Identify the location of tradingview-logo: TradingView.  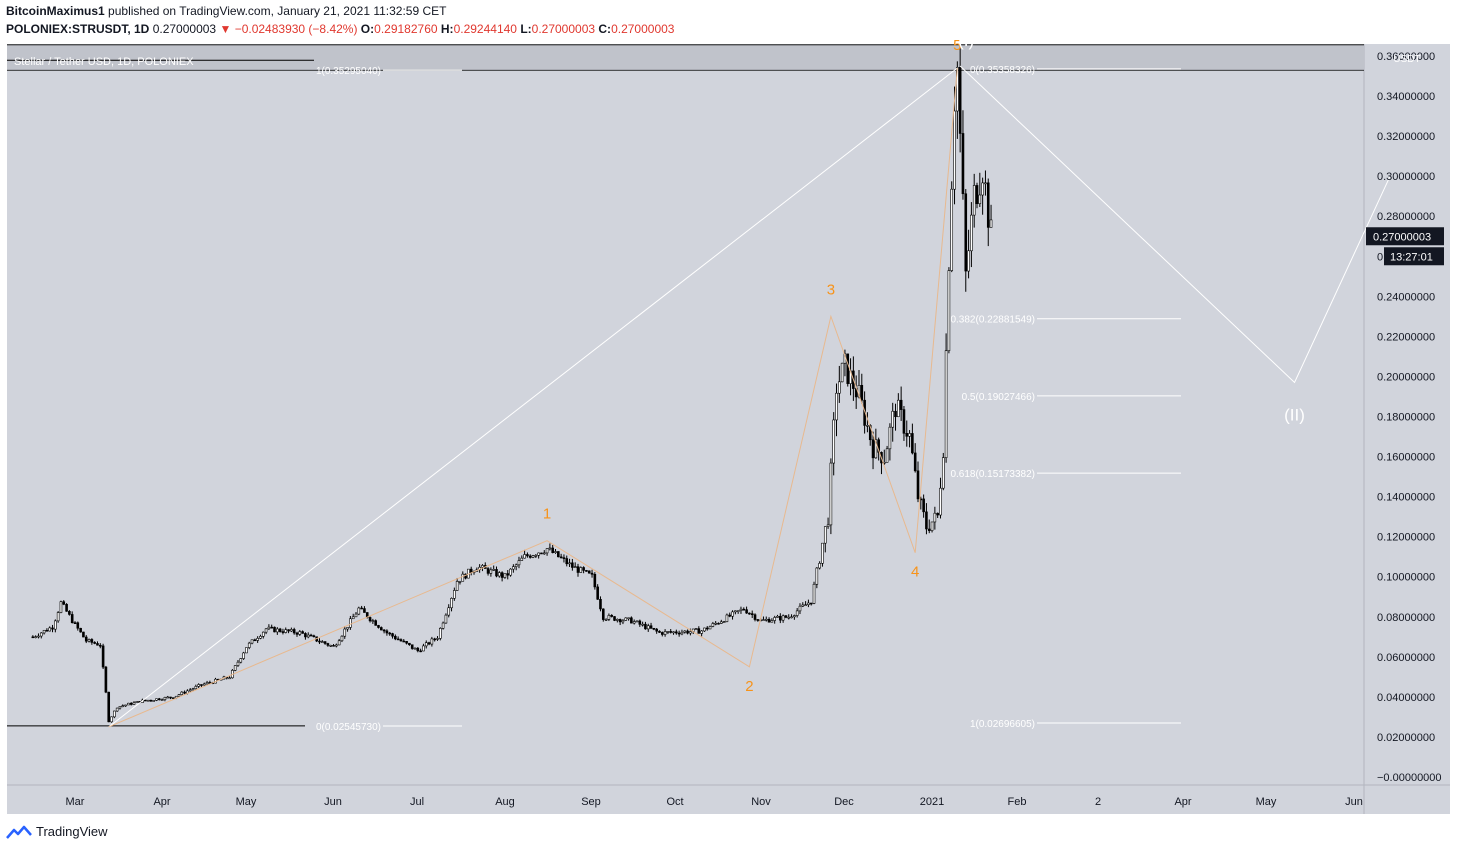
(57, 831).